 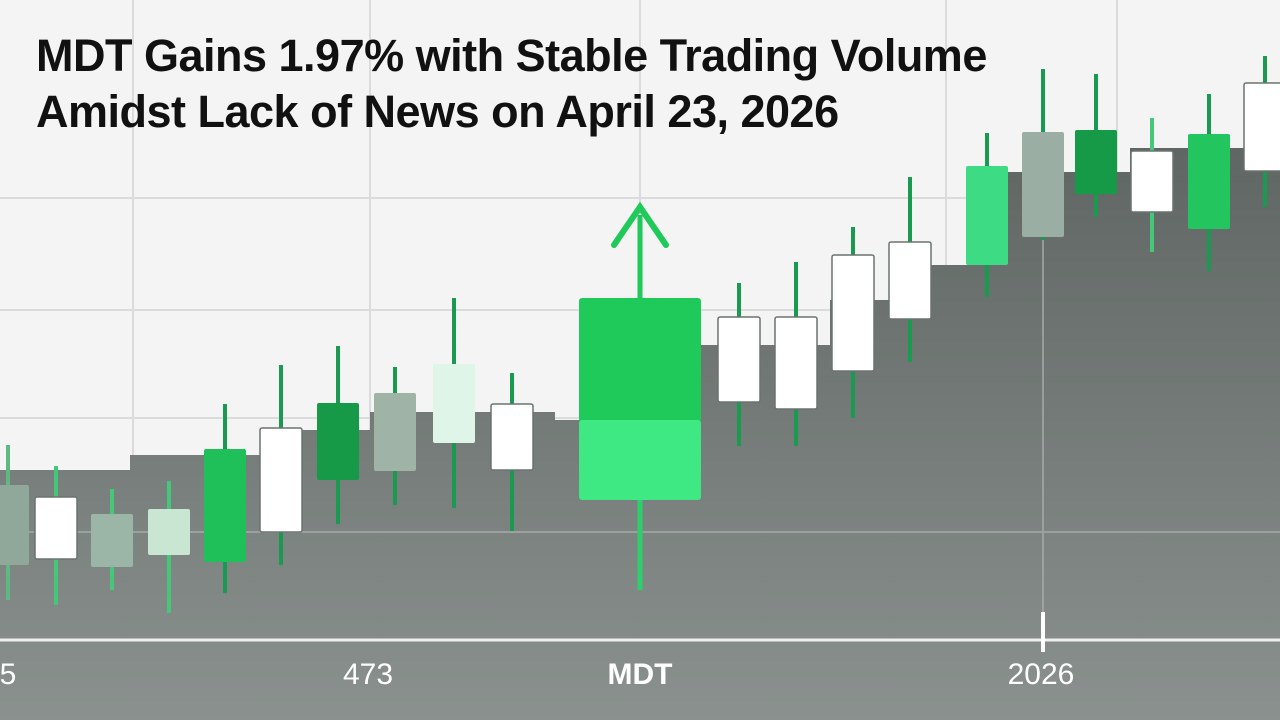 What do you see at coordinates (640, 674) in the screenshot?
I see `axis-label: MDT` at bounding box center [640, 674].